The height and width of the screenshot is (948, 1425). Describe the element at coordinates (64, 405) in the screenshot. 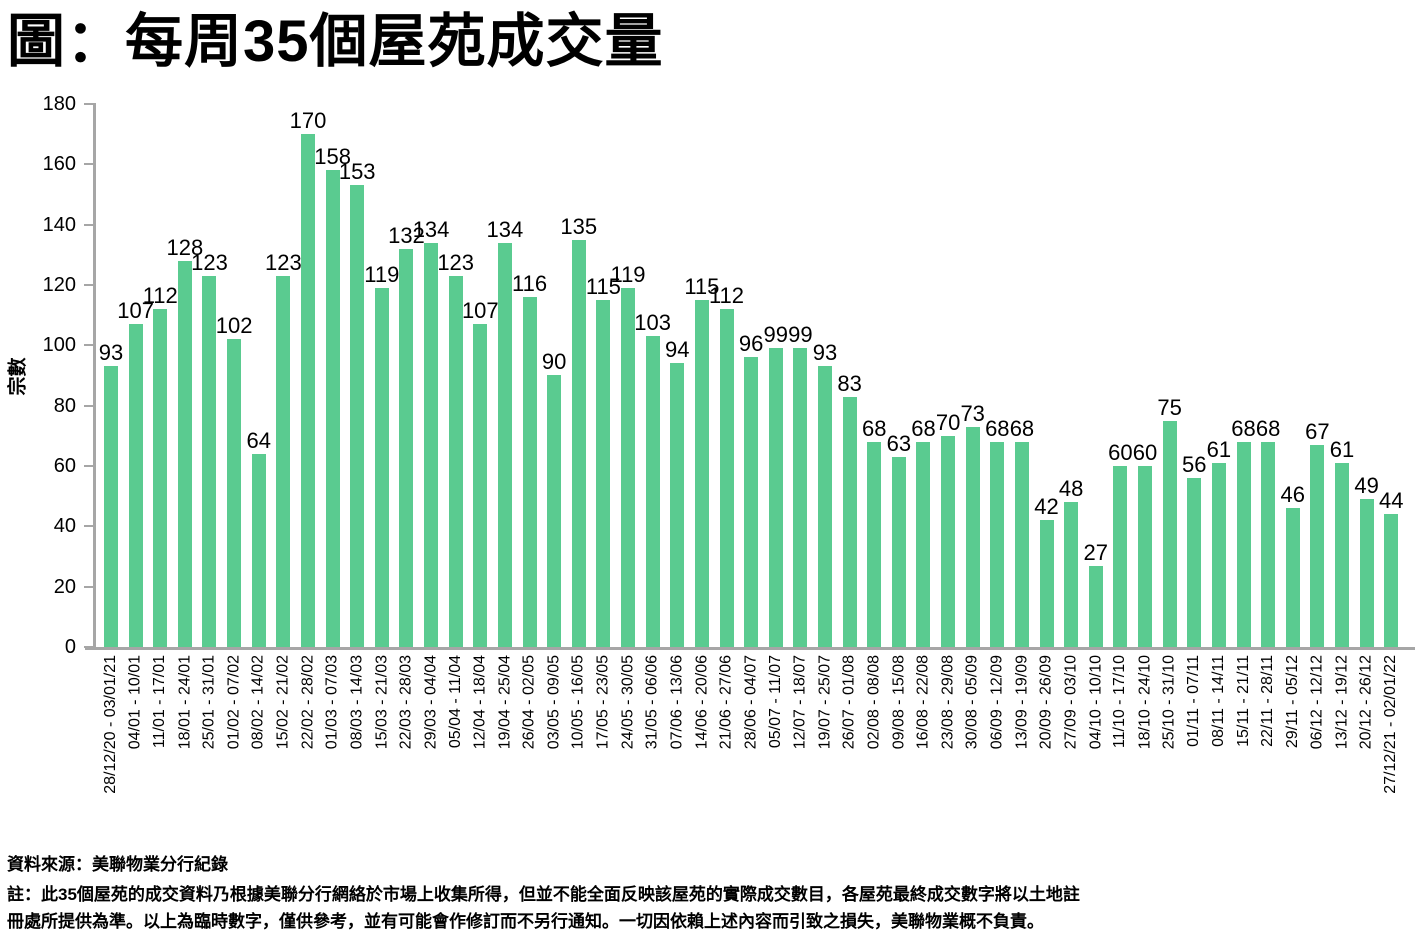

I see `y-axis-tick-label: 80` at that location.